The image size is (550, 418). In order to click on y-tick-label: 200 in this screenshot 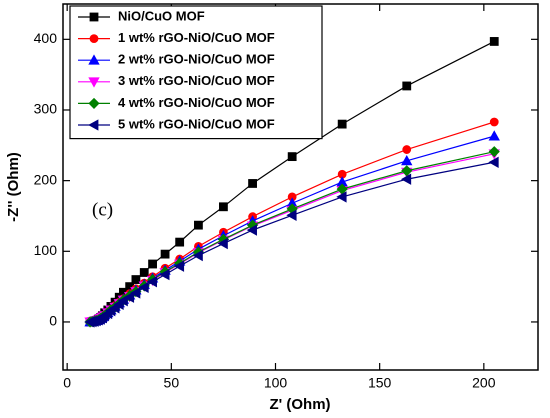, I will do `click(46, 179)`.